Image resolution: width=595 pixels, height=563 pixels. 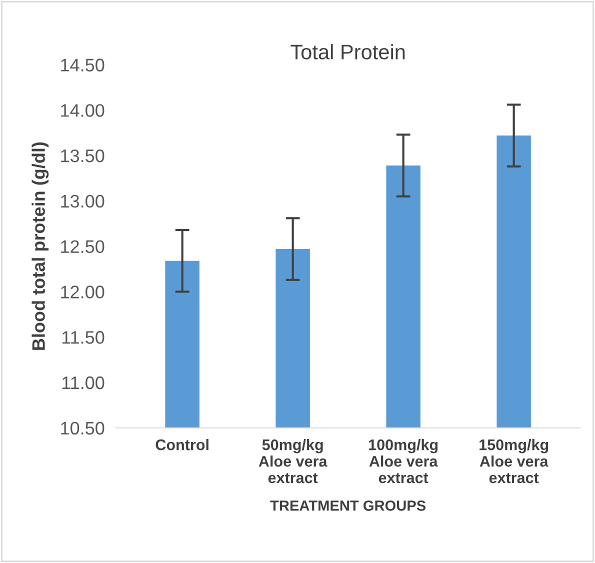 I want to click on x-tick-label: 50mg/kg Aloe vera extract, so click(x=293, y=461).